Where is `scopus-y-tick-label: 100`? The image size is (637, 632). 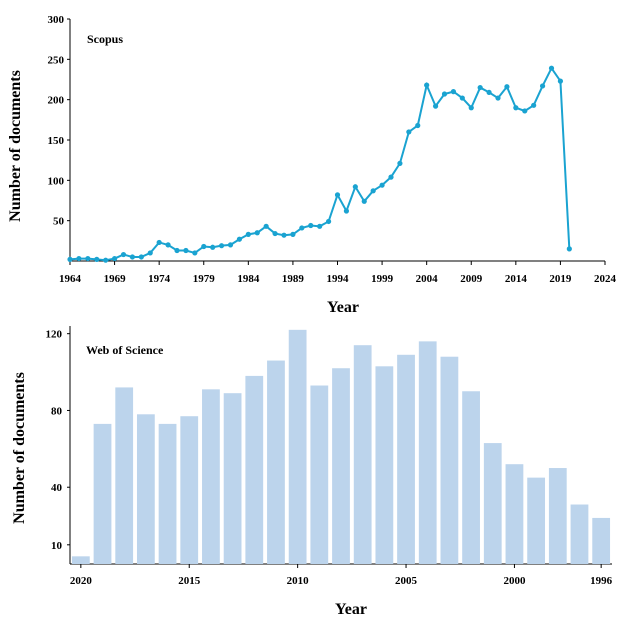
scopus-y-tick-label: 100 is located at coordinates (56, 181).